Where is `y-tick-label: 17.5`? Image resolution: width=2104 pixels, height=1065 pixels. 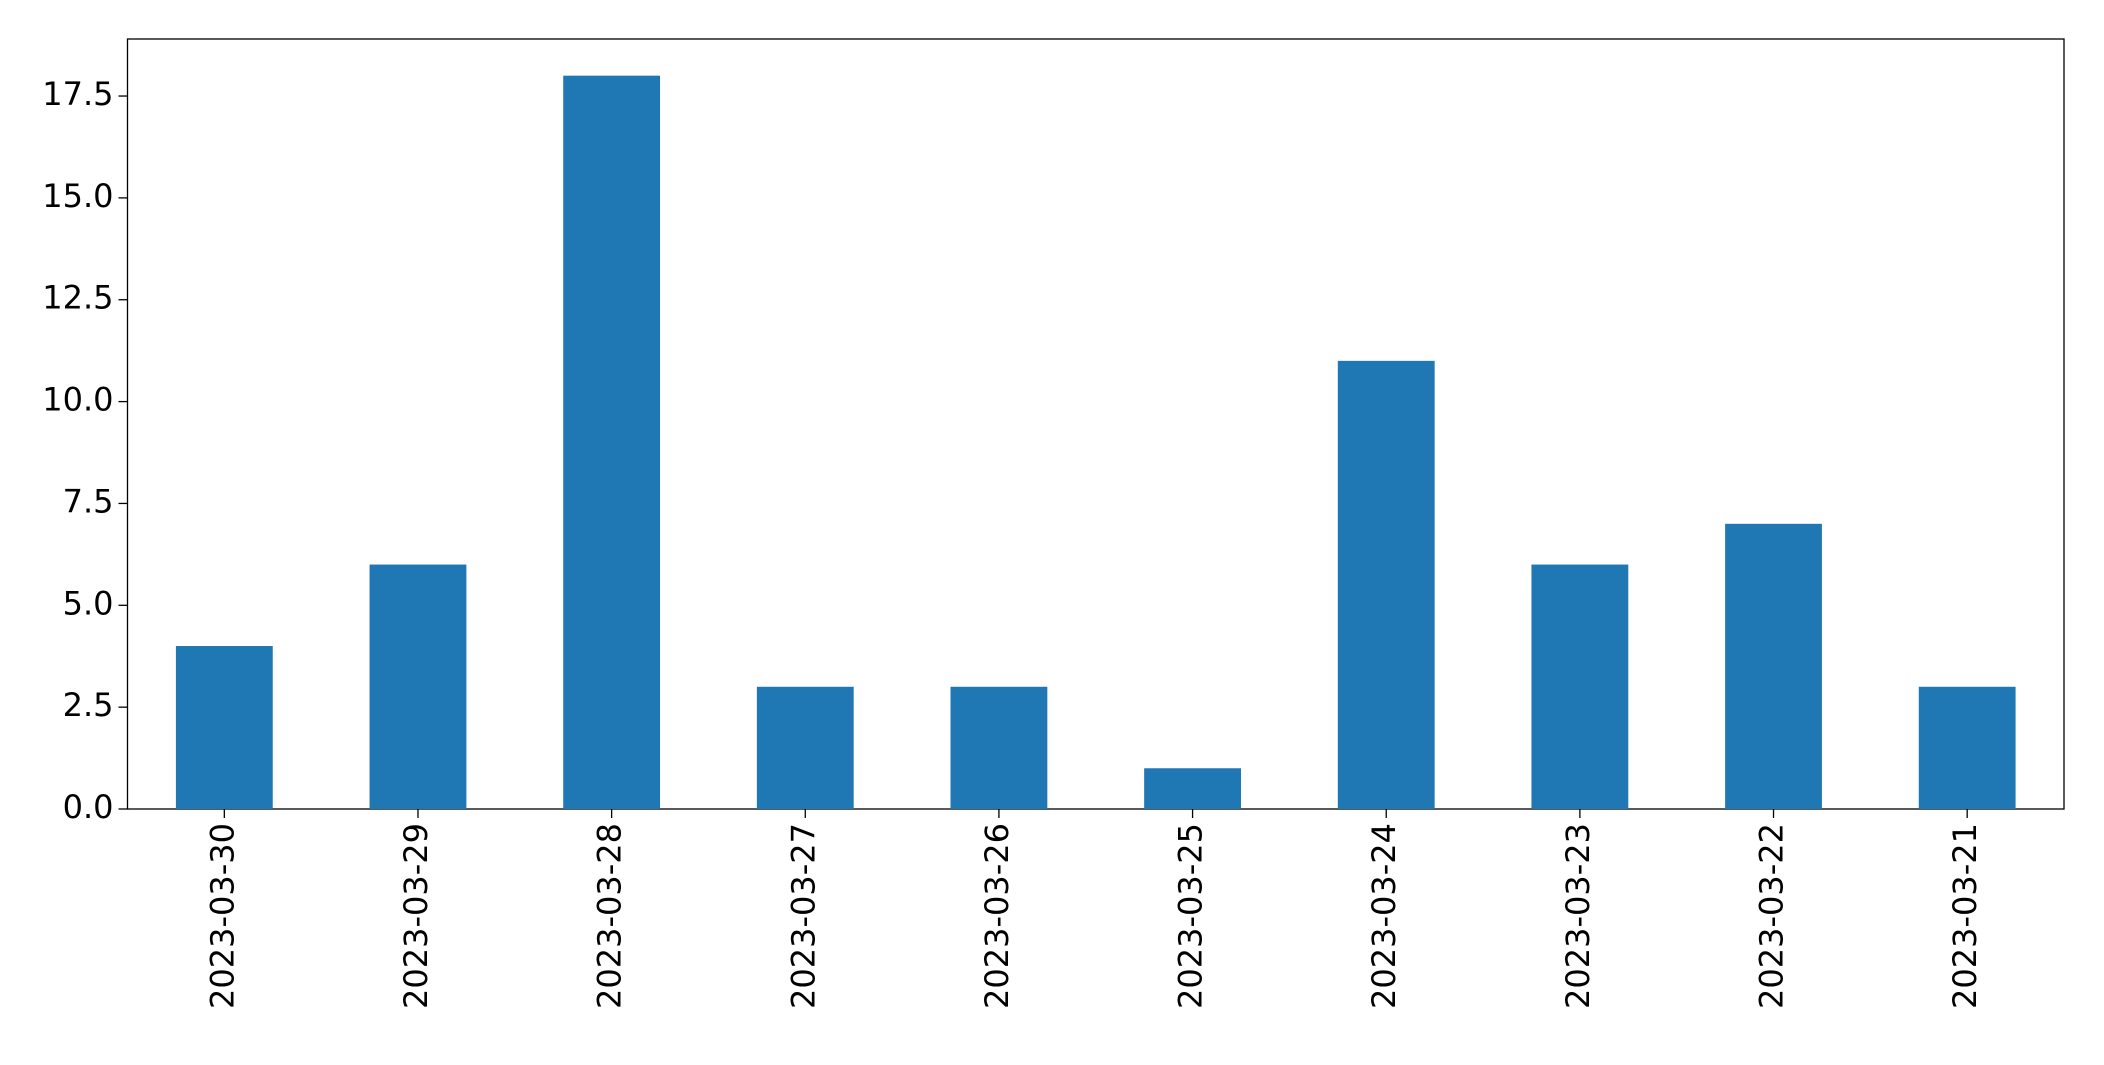
y-tick-label: 17.5 is located at coordinates (77, 94).